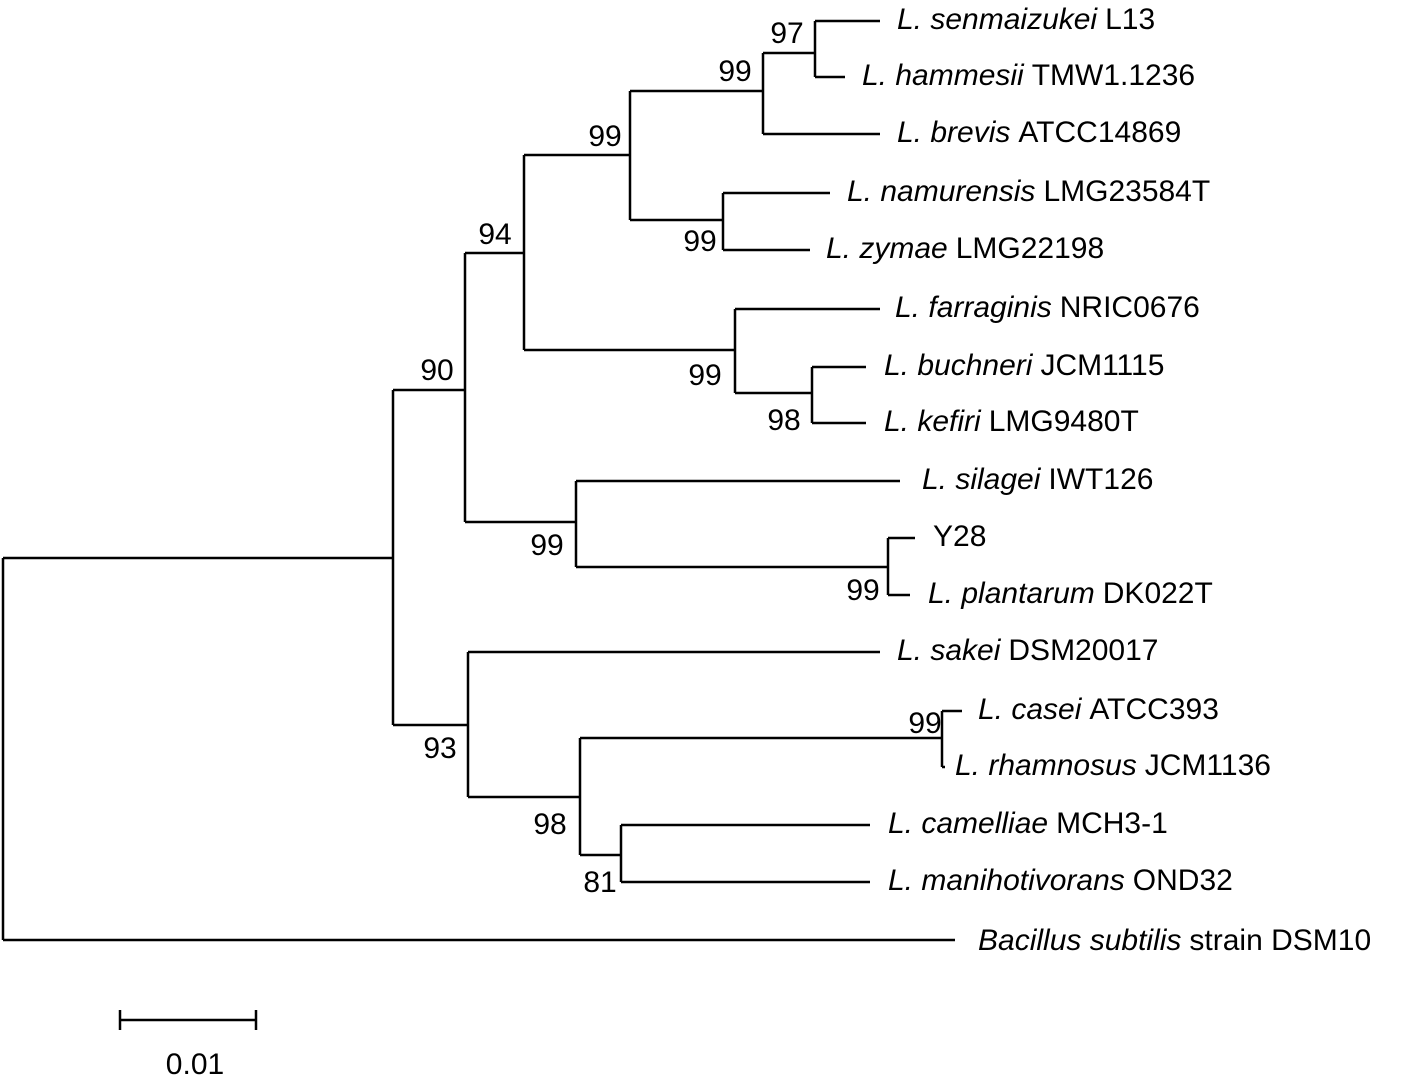  I want to click on species-name: L. zymae, so click(887, 248).